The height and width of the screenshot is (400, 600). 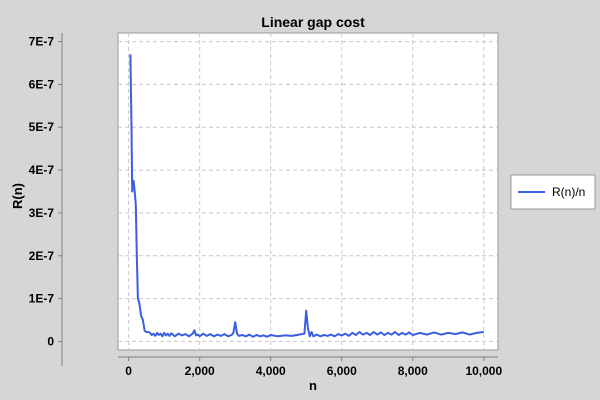 What do you see at coordinates (413, 371) in the screenshot?
I see `x-tick-label: 8,000` at bounding box center [413, 371].